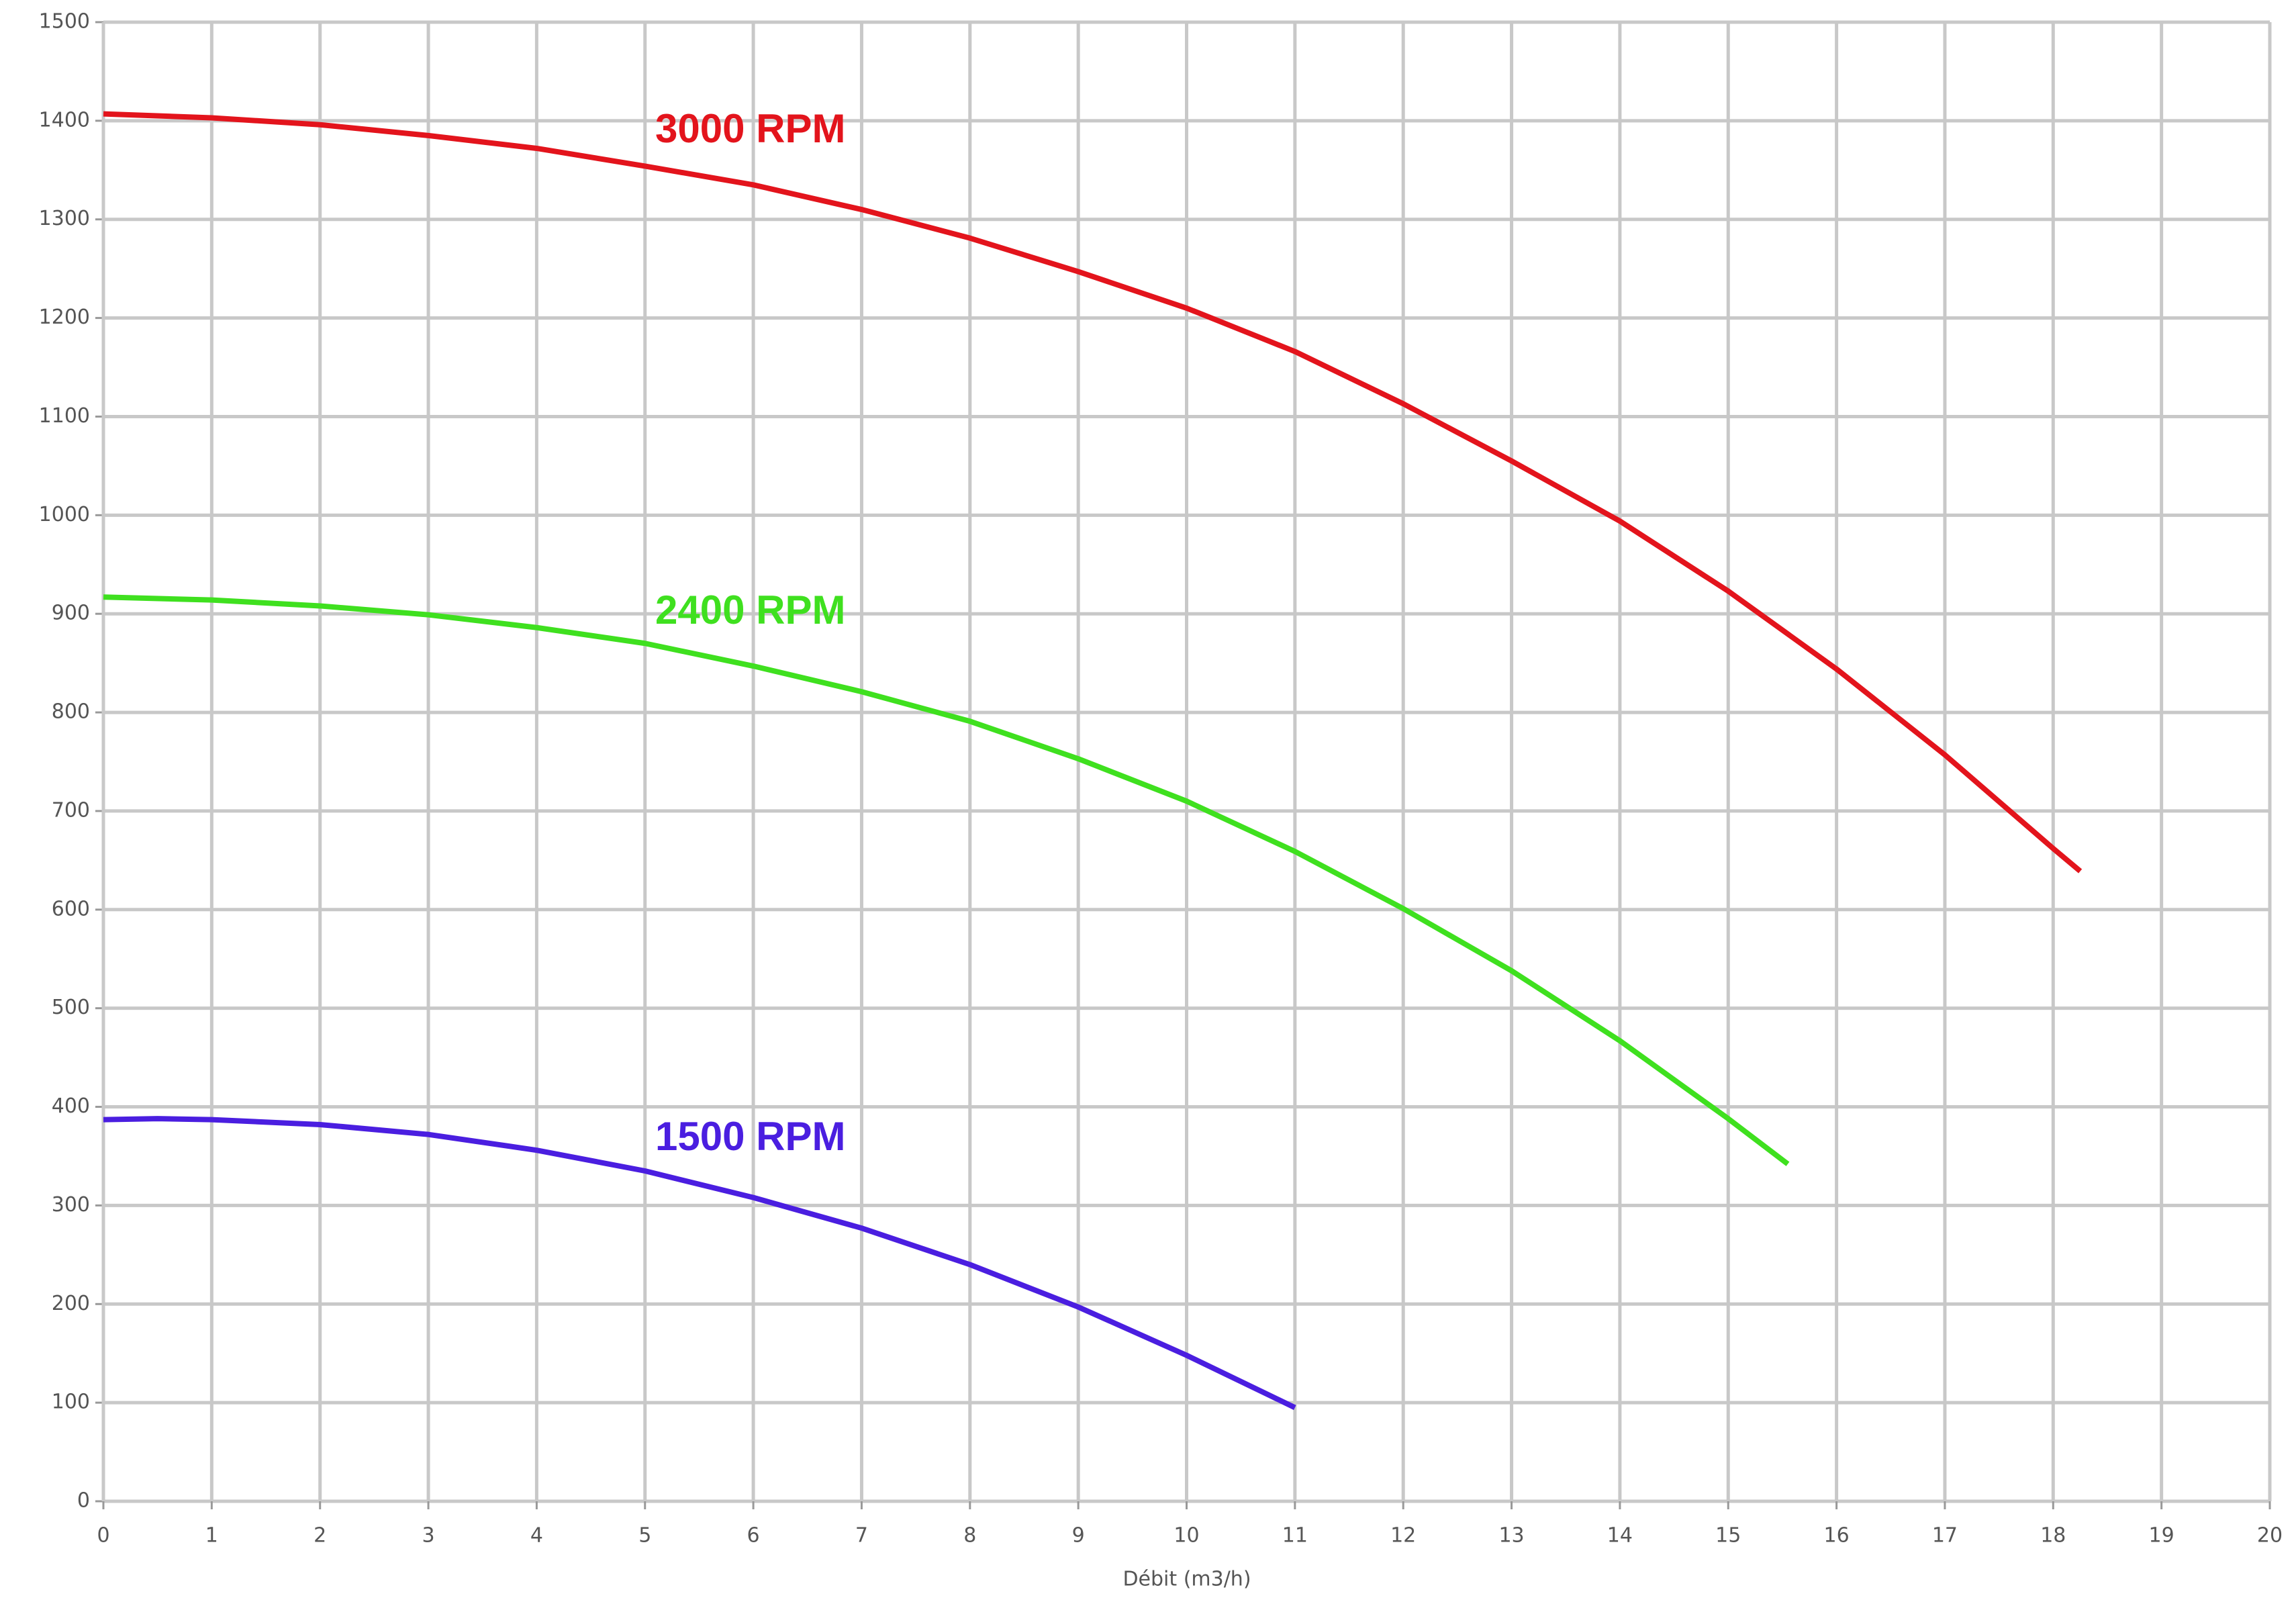 The height and width of the screenshot is (1606, 2296). Describe the element at coordinates (212, 1536) in the screenshot. I see `x-tick-label: 1` at that location.